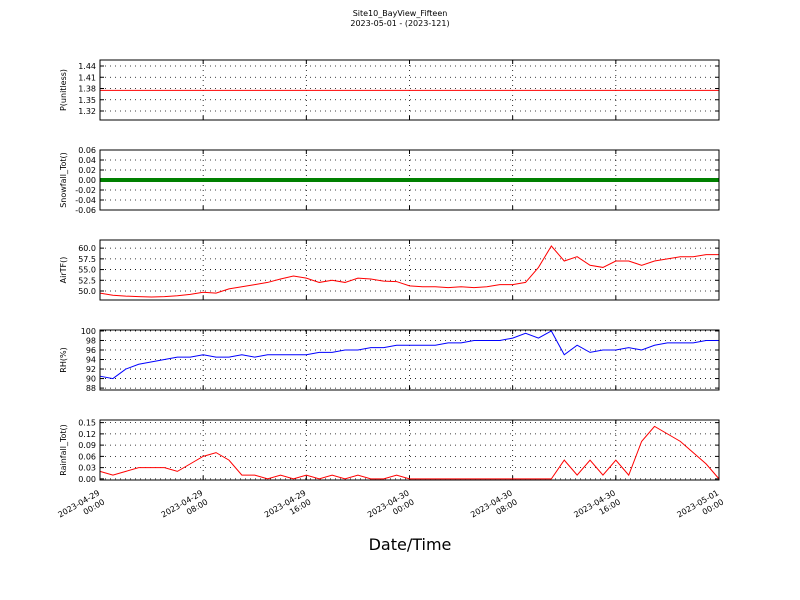  I want to click on y-tick-label: 1.38, so click(87, 89).